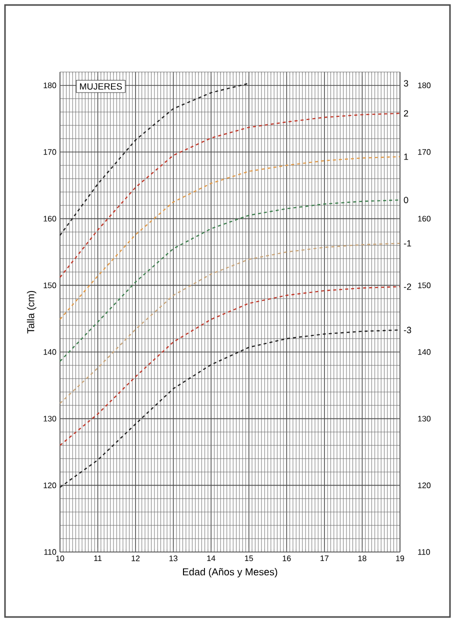 Image resolution: width=455 pixels, height=622 pixels. I want to click on series-label: 0, so click(406, 200).